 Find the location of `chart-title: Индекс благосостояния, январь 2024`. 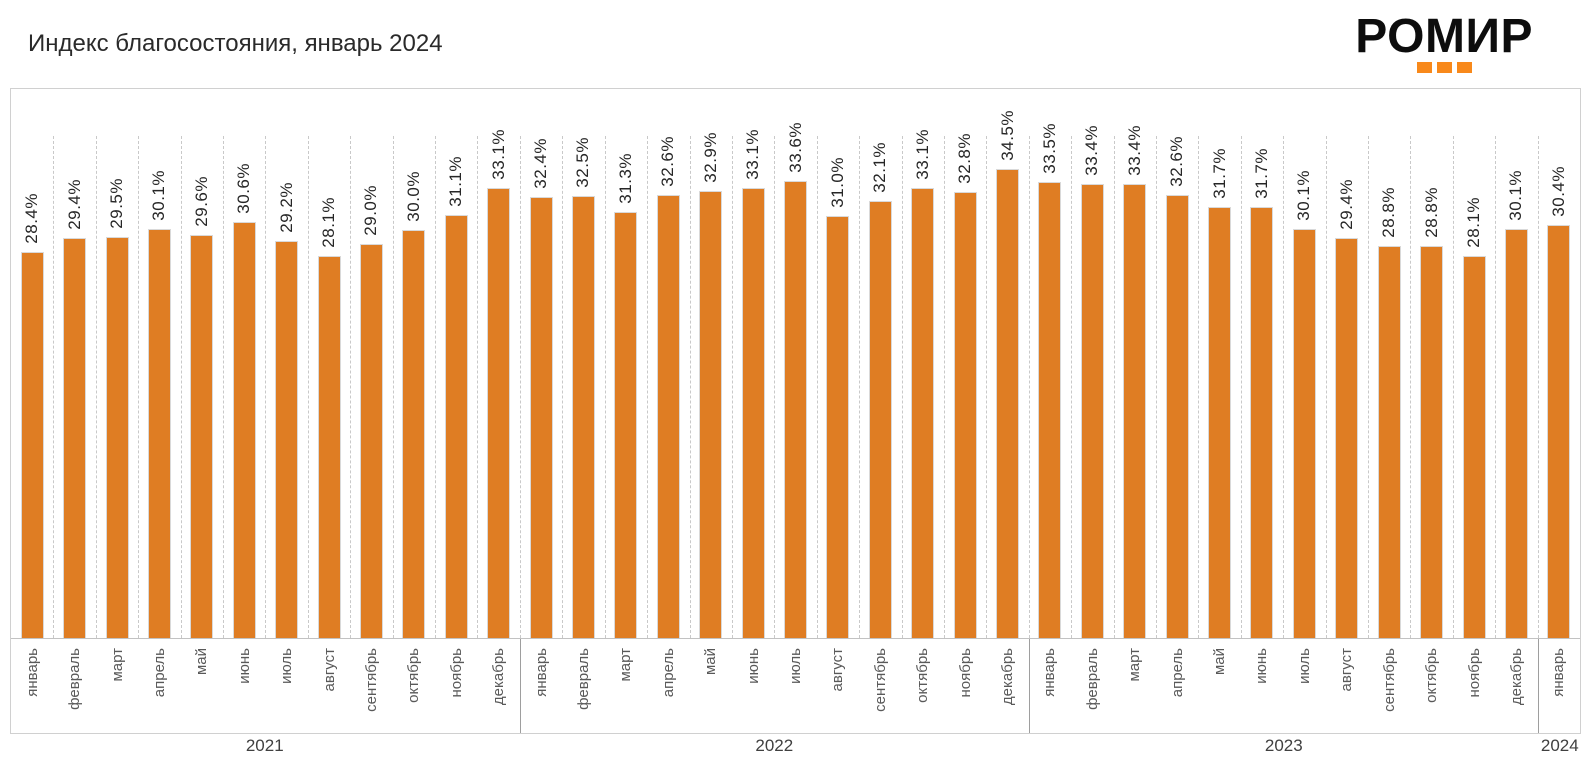

chart-title: Индекс благосостояния, январь 2024 is located at coordinates (235, 43).